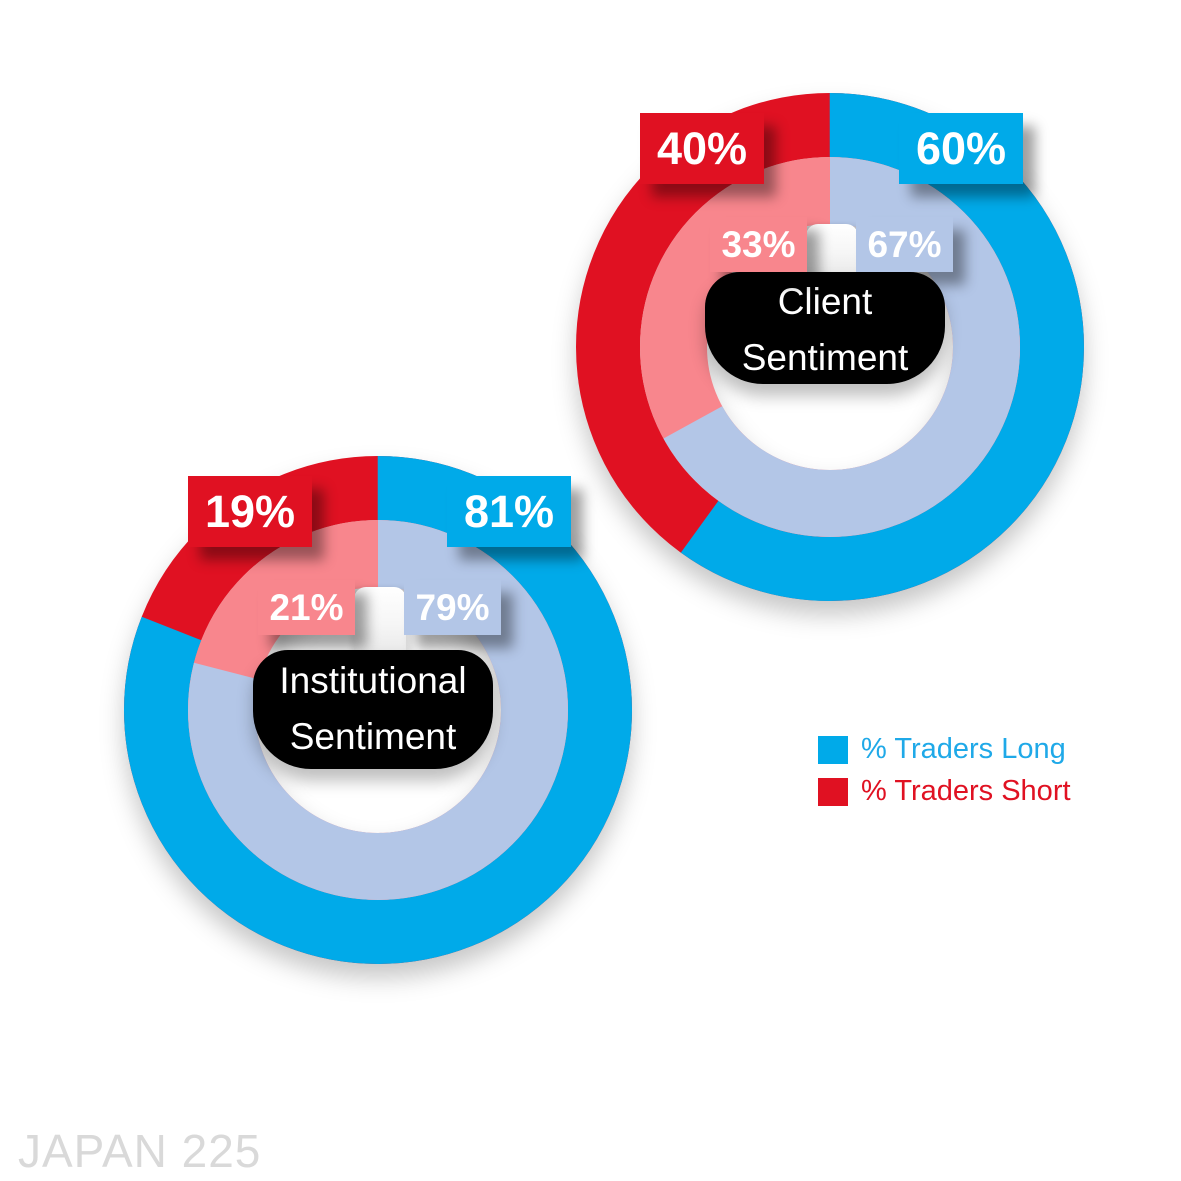 Image resolution: width=1181 pixels, height=1181 pixels. What do you see at coordinates (250, 511) in the screenshot?
I see `institutional-outer-short-label: 19%` at bounding box center [250, 511].